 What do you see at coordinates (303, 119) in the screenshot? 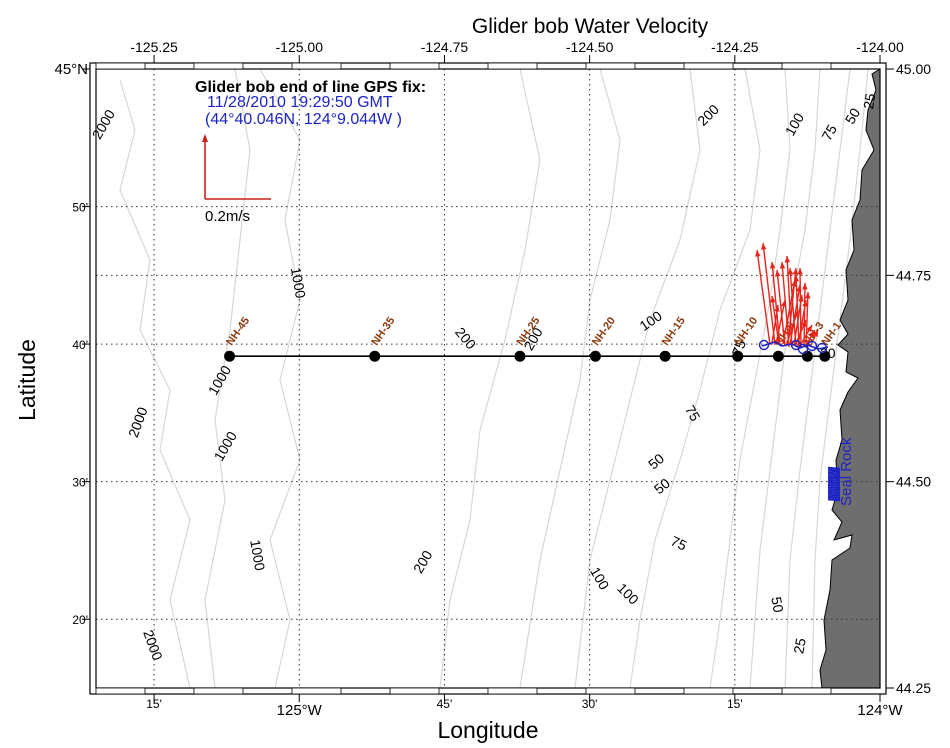
I see `gps-fix-position: (44°40.046N, 124°9.044W )` at bounding box center [303, 119].